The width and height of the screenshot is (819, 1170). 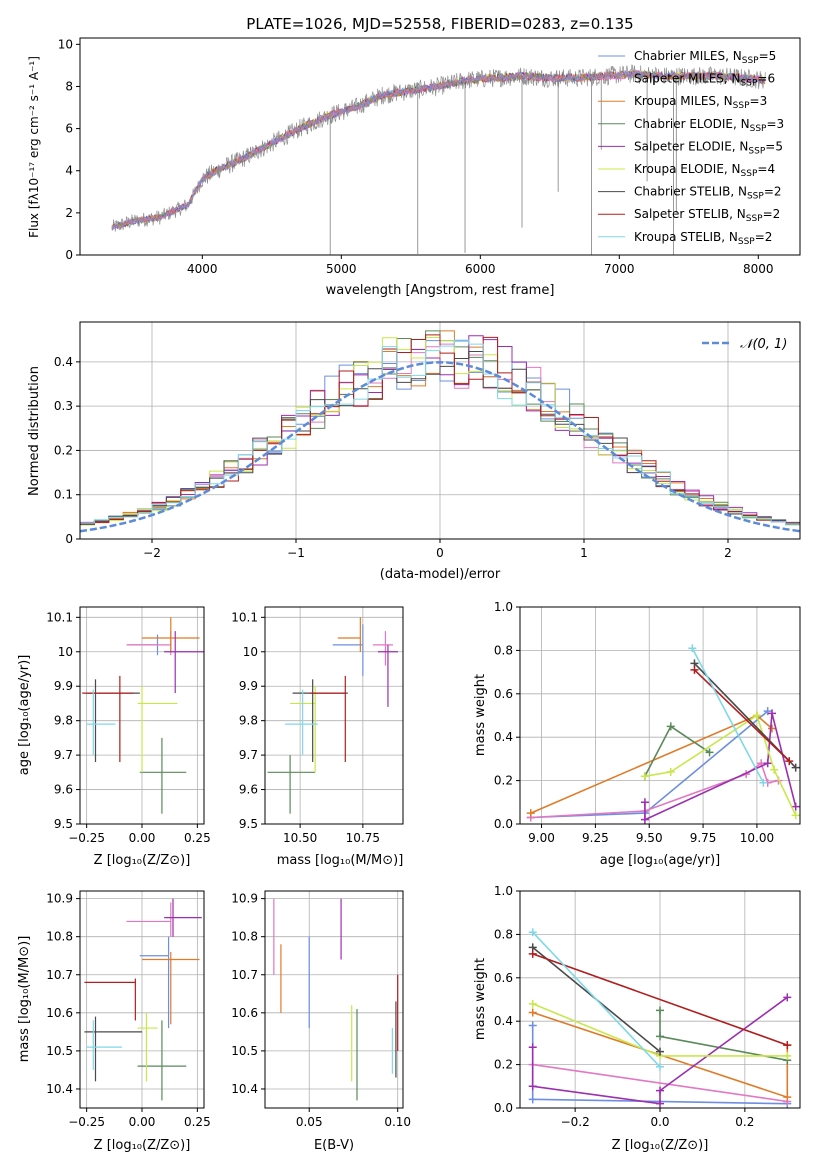 I want to click on y-tick-label: 0.4, so click(x=503, y=1021).